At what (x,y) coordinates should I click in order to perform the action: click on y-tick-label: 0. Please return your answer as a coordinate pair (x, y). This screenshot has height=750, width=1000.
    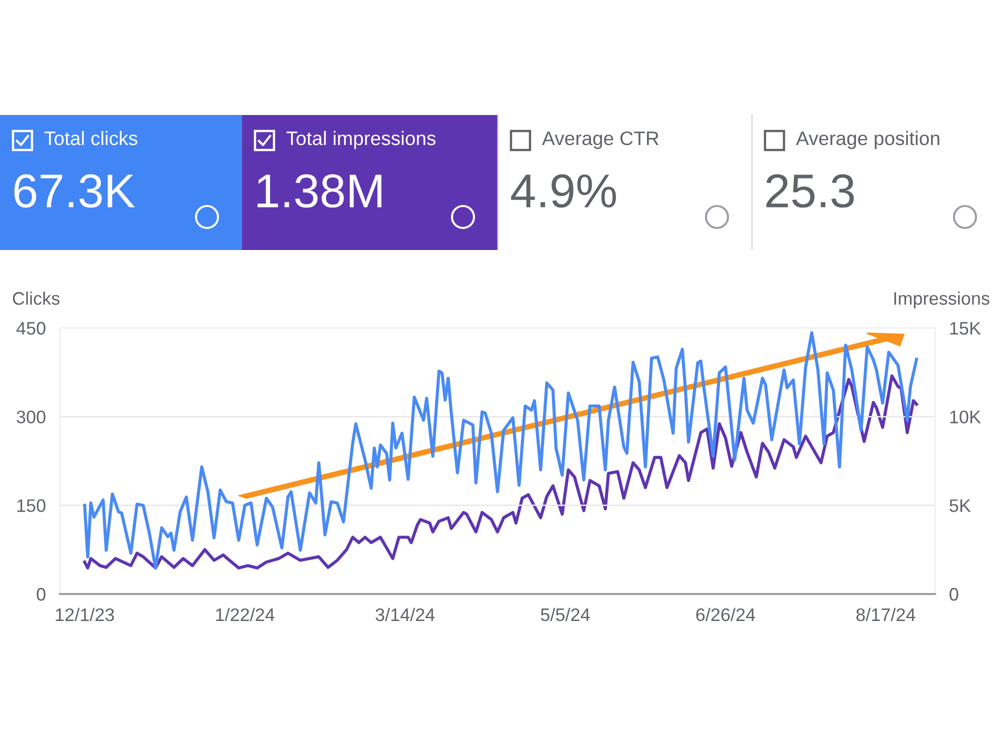
    Looking at the image, I should click on (41, 594).